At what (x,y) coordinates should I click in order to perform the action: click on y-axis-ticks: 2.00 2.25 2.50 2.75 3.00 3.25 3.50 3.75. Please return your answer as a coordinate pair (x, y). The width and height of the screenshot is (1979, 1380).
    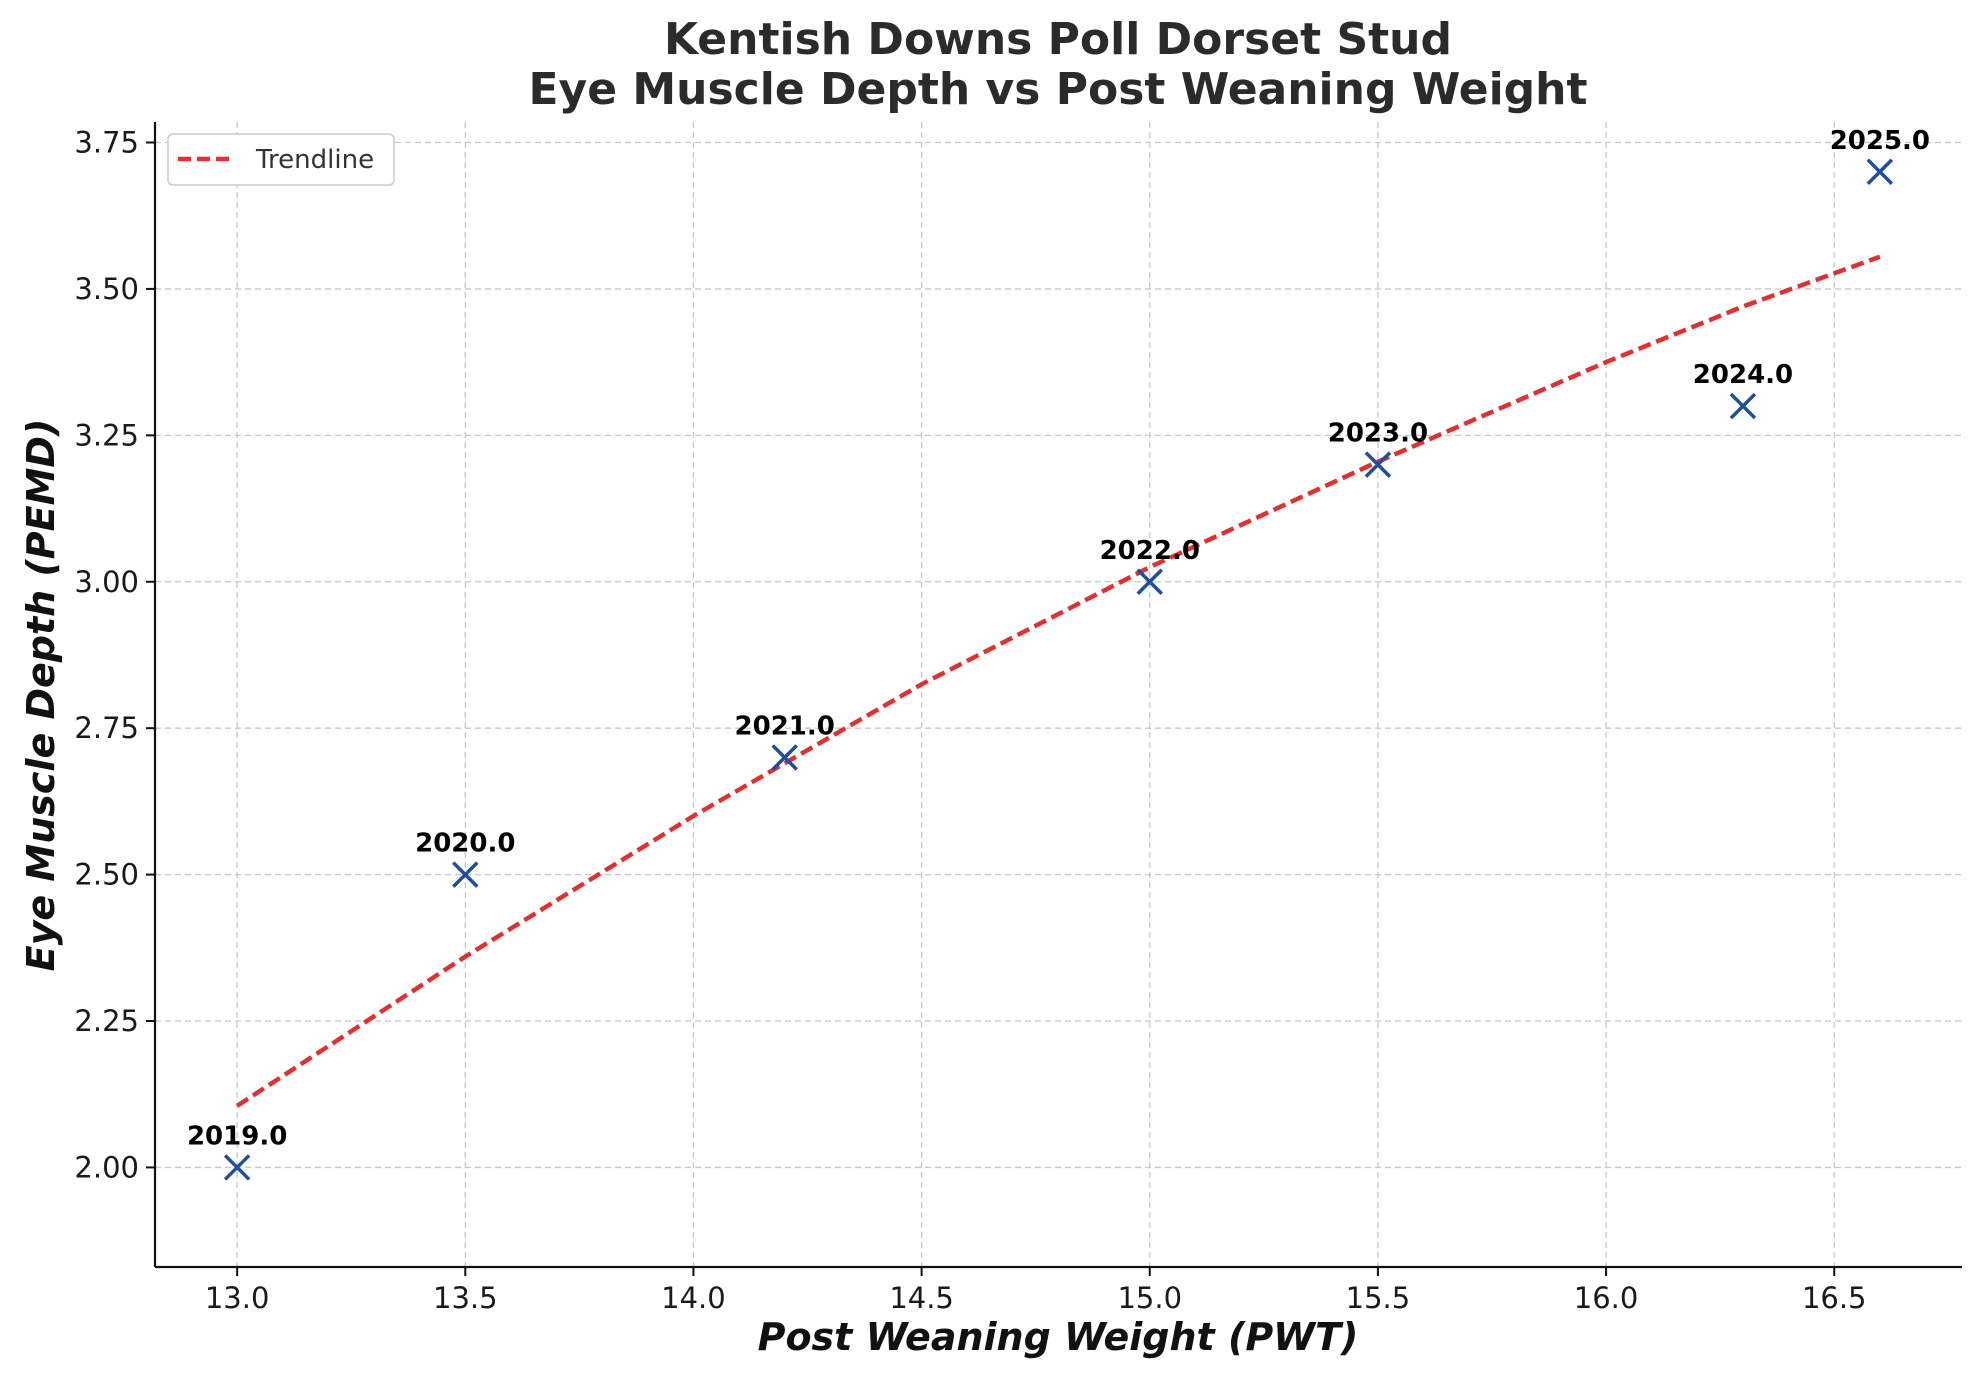
    Looking at the image, I should click on (114, 654).